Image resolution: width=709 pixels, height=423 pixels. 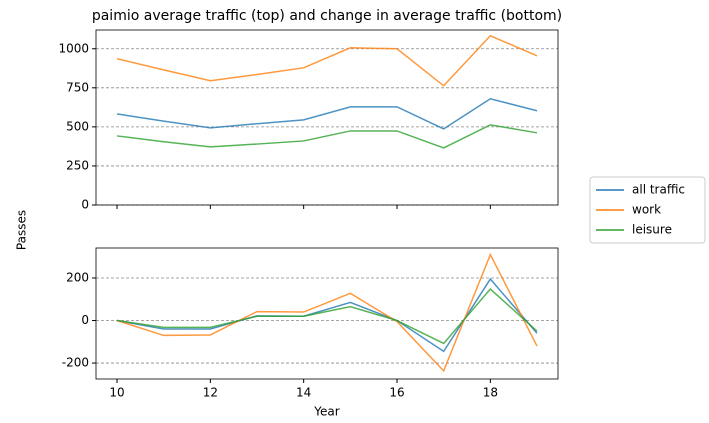 I want to click on legend-box, so click(x=647, y=210).